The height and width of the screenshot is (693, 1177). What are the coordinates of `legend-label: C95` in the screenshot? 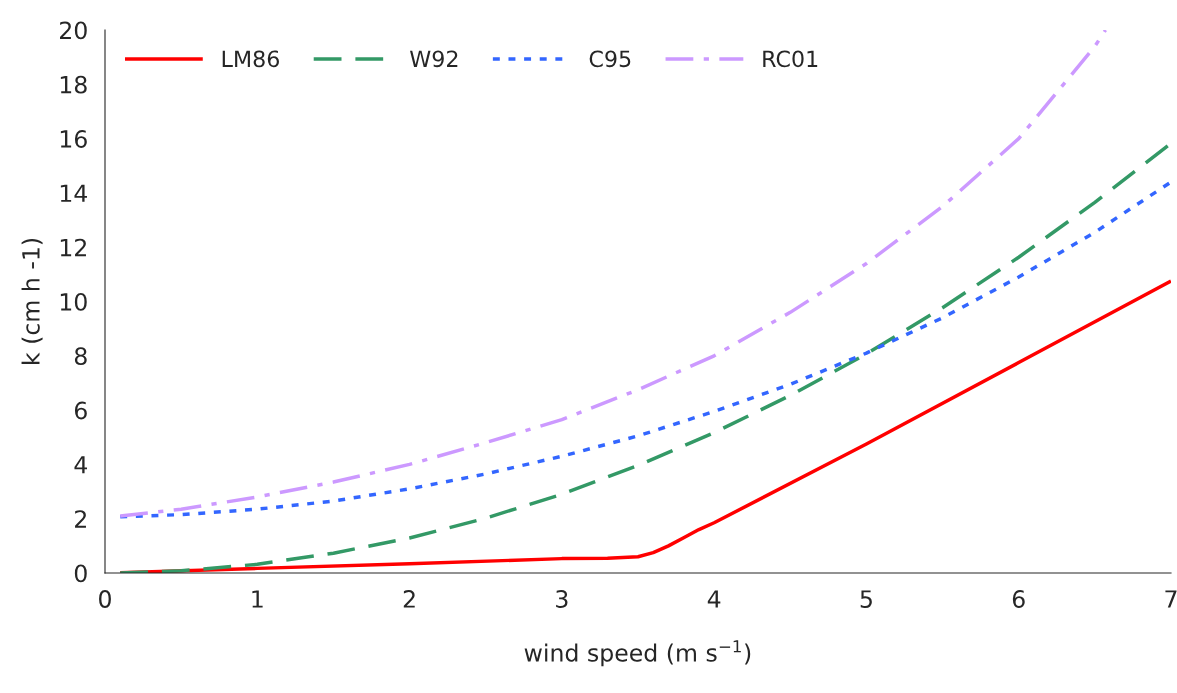 It's located at (610, 59).